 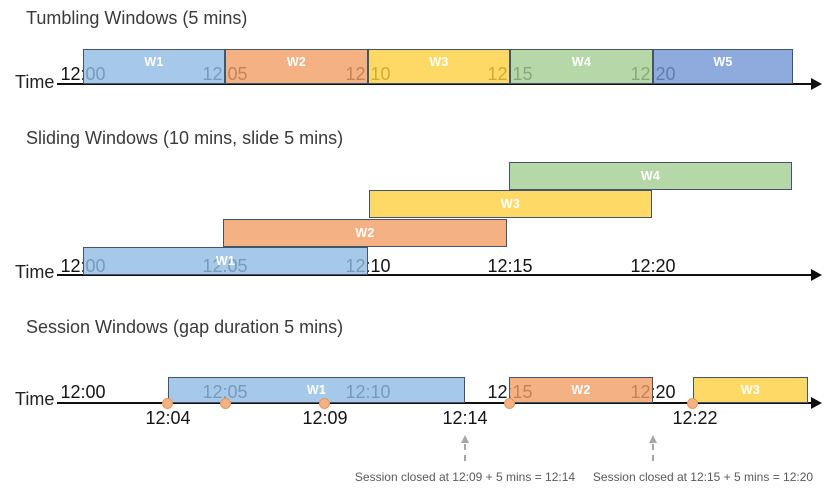 I want to click on tumbling-window-w3: W3, so click(x=439, y=66).